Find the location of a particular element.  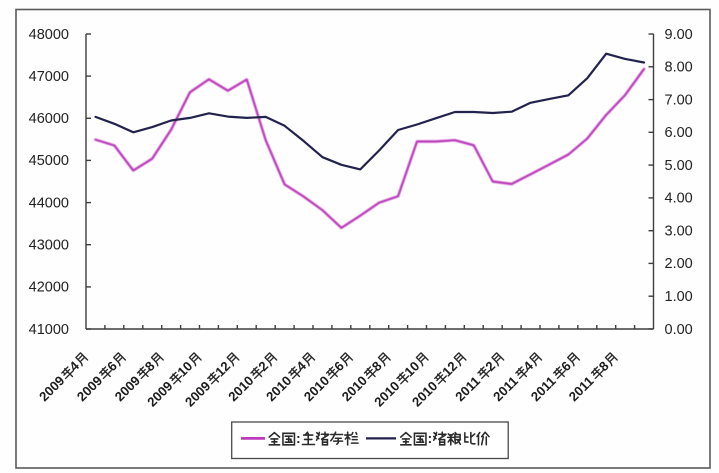

svg-text: 5.00 is located at coordinates (679, 166).